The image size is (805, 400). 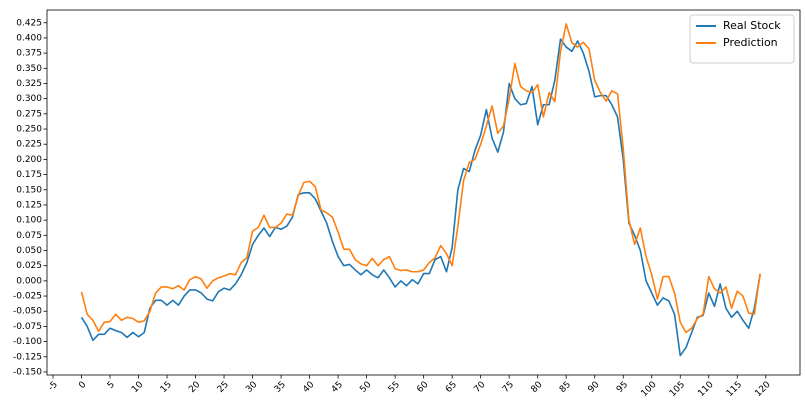 I want to click on y-tick-label: 0.200, so click(x=29, y=160).